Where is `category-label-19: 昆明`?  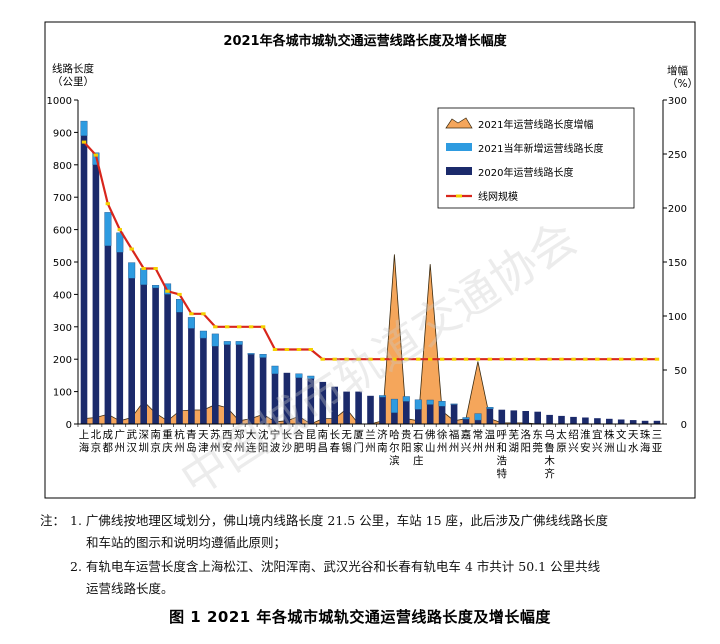
category-label-19: 昆明 is located at coordinates (311, 441).